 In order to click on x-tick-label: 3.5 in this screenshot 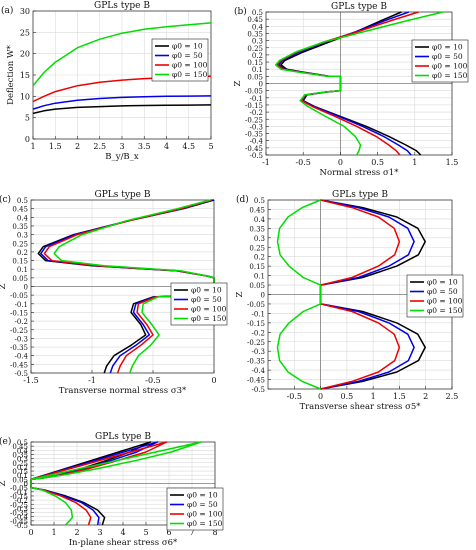, I will do `click(144, 146)`.